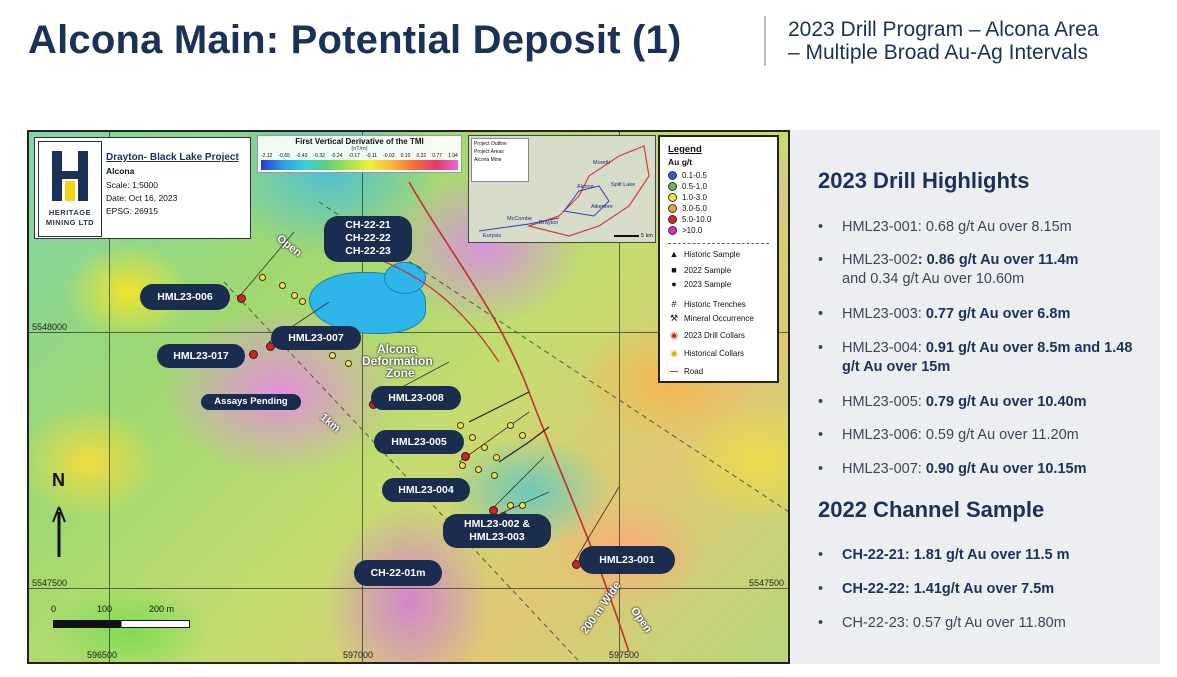 This screenshot has width=1177, height=677. What do you see at coordinates (624, 655) in the screenshot?
I see `easting-label: 597500` at bounding box center [624, 655].